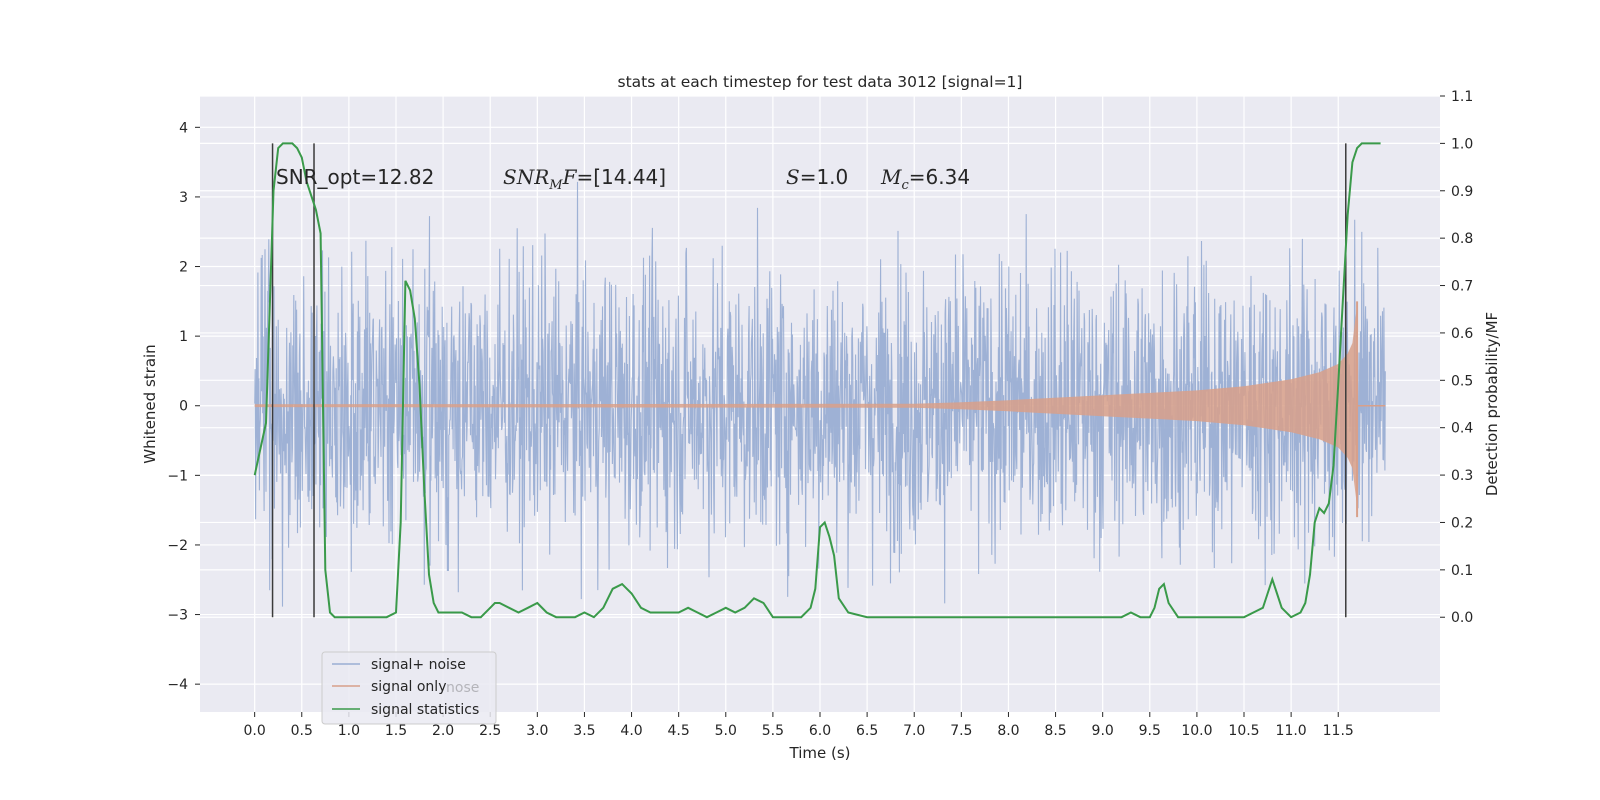 The height and width of the screenshot is (800, 1600). What do you see at coordinates (773, 731) in the screenshot?
I see `x-tick-label: 5.5` at bounding box center [773, 731].